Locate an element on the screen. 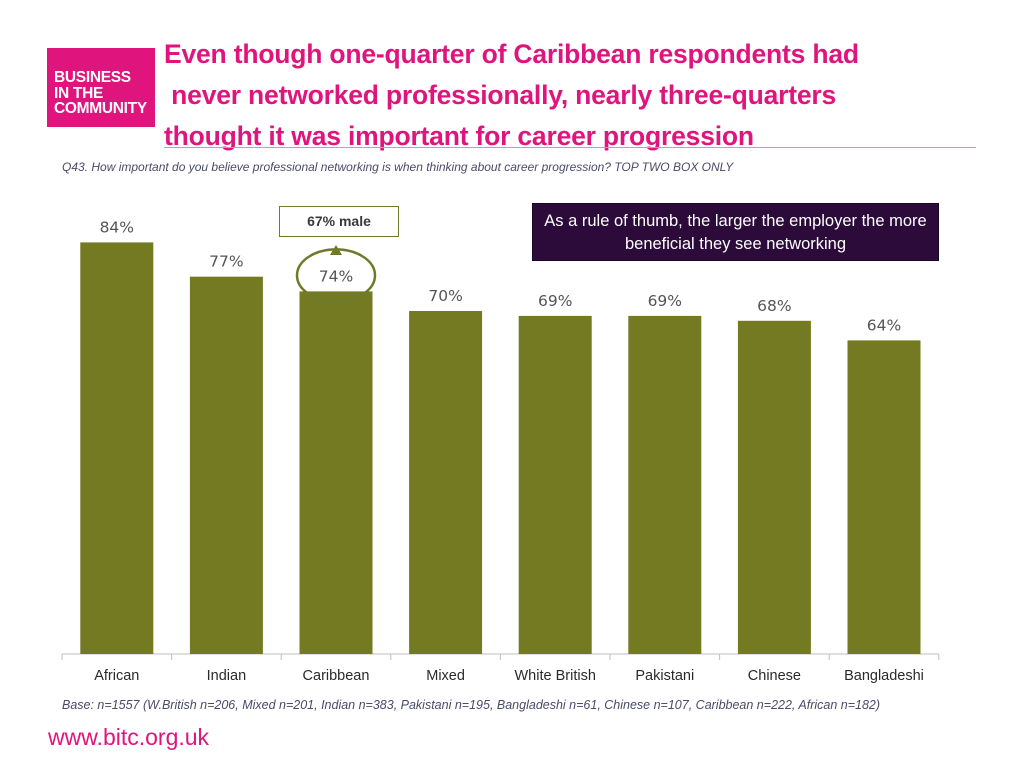 The height and width of the screenshot is (768, 1024). website-link: www.bitc.org.uk is located at coordinates (129, 737).